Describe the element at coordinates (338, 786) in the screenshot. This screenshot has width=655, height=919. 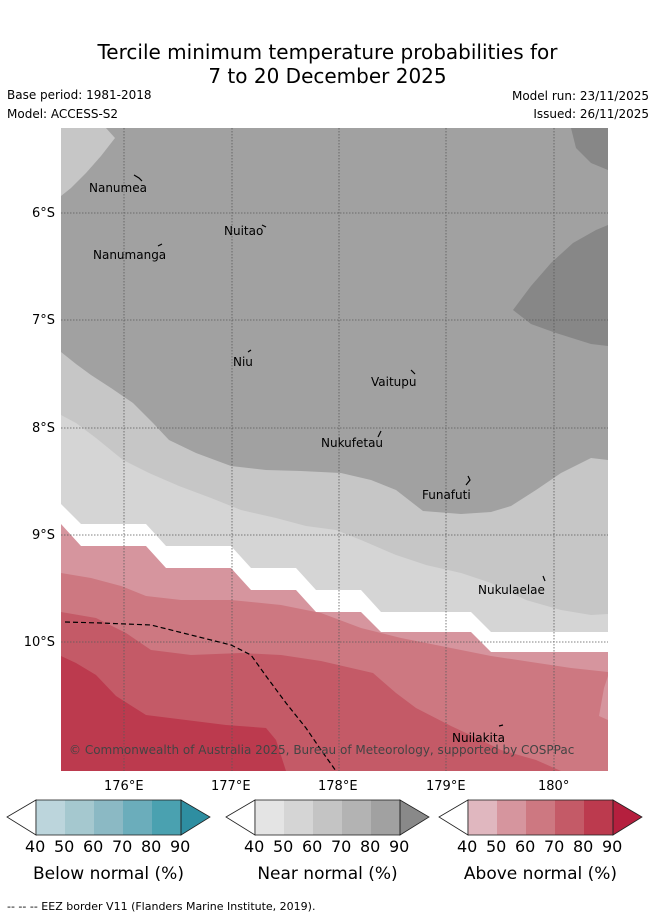
I see `lon-tick-178e: 178°E` at that location.